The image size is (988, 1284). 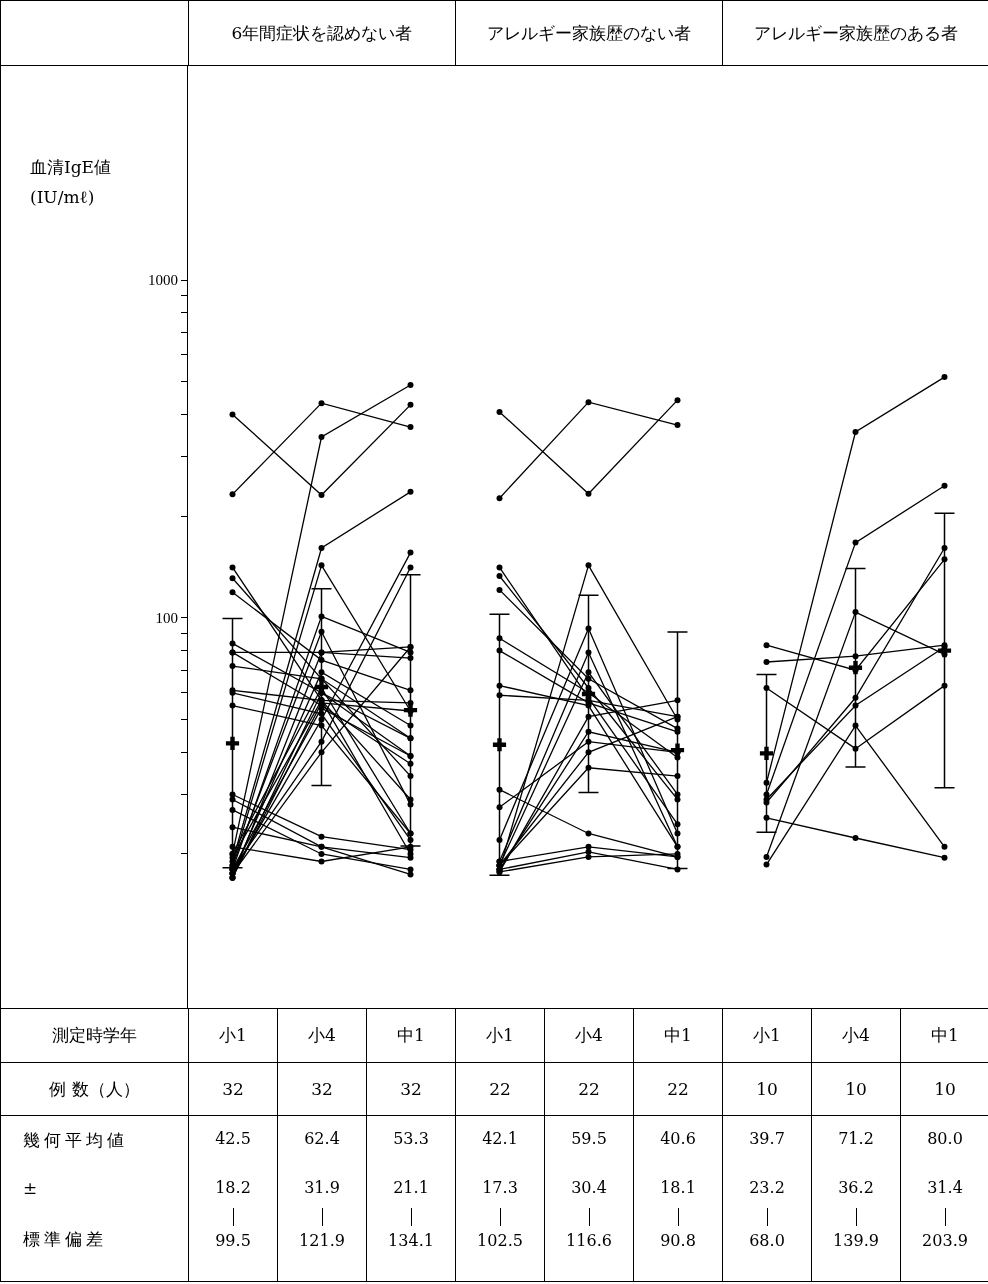 I want to click on text: 23.2, so click(x=767, y=1187).